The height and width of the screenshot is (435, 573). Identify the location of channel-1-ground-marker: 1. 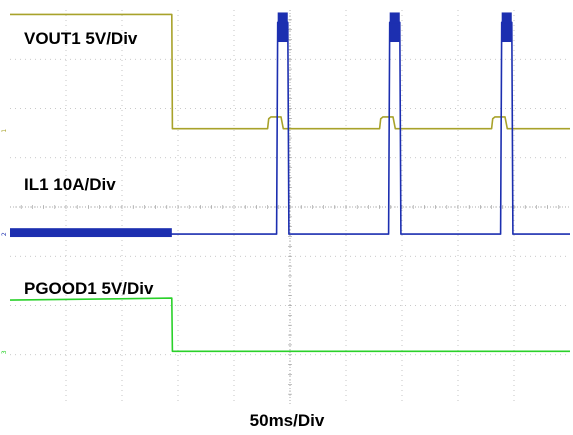
(4, 131).